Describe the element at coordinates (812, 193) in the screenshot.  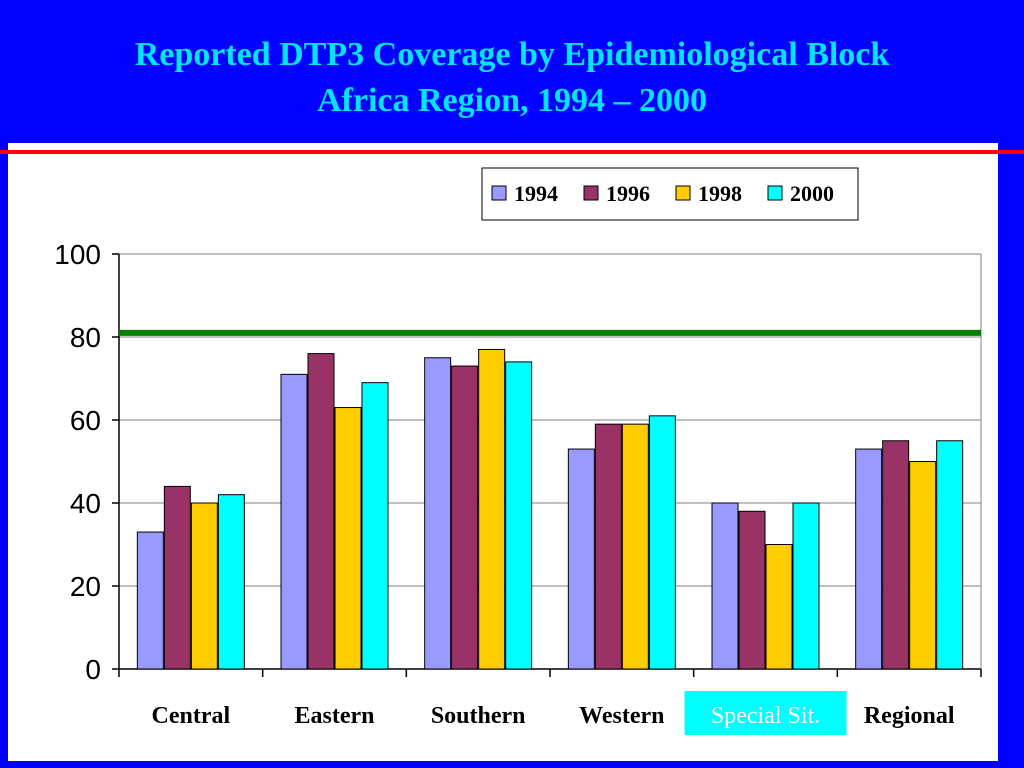
I see `legend-label-2000: 2000` at that location.